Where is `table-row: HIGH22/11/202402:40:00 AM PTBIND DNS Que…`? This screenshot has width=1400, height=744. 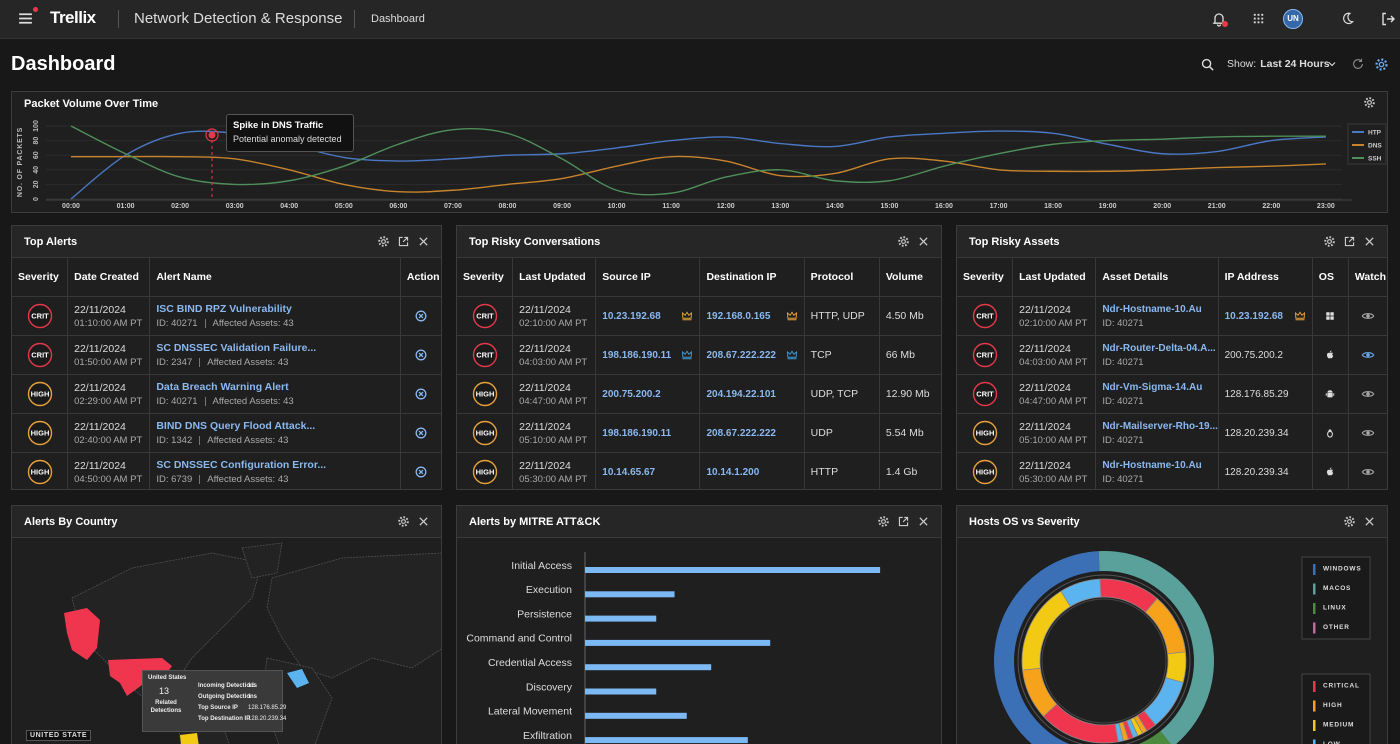
table-row: HIGH22/11/202402:40:00 AM PTBIND DNS Que… is located at coordinates (227, 433).